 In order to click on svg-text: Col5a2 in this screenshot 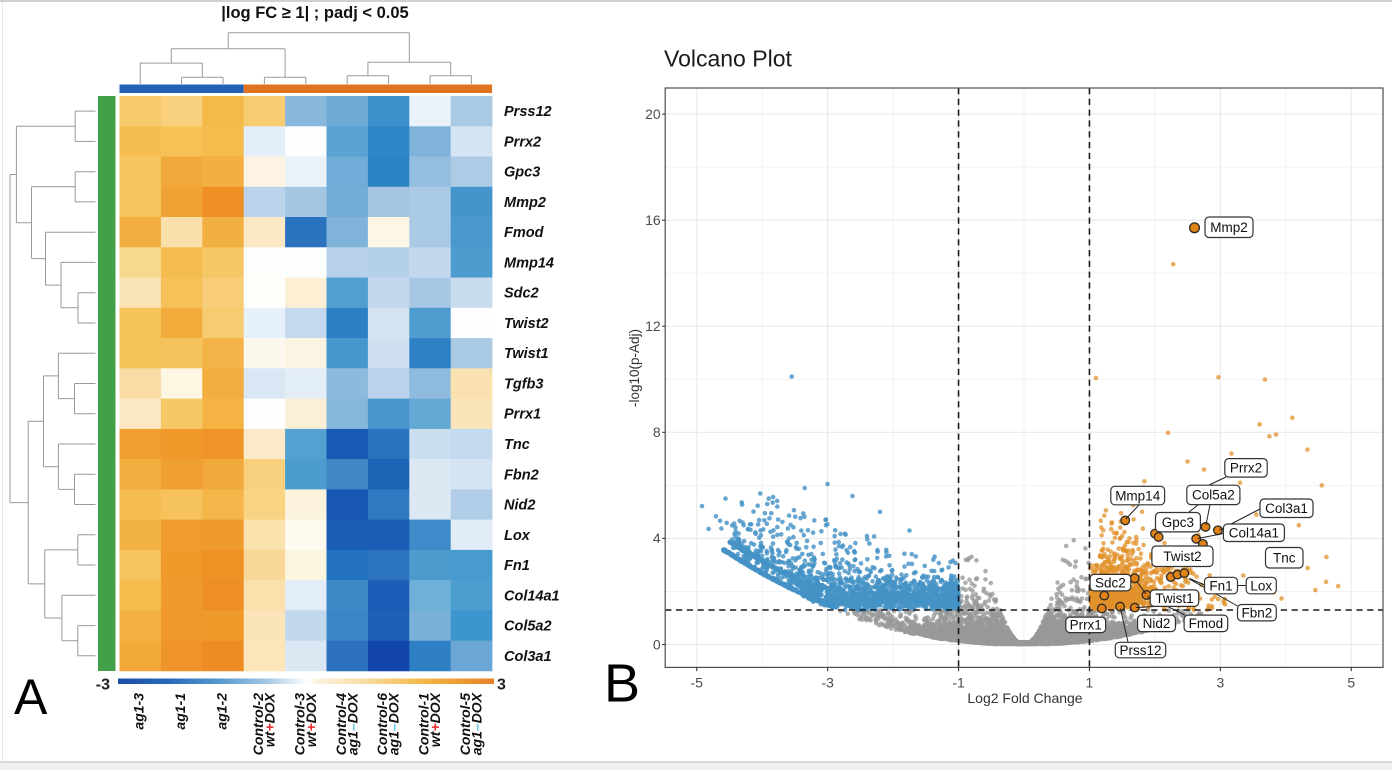, I will do `click(528, 627)`.